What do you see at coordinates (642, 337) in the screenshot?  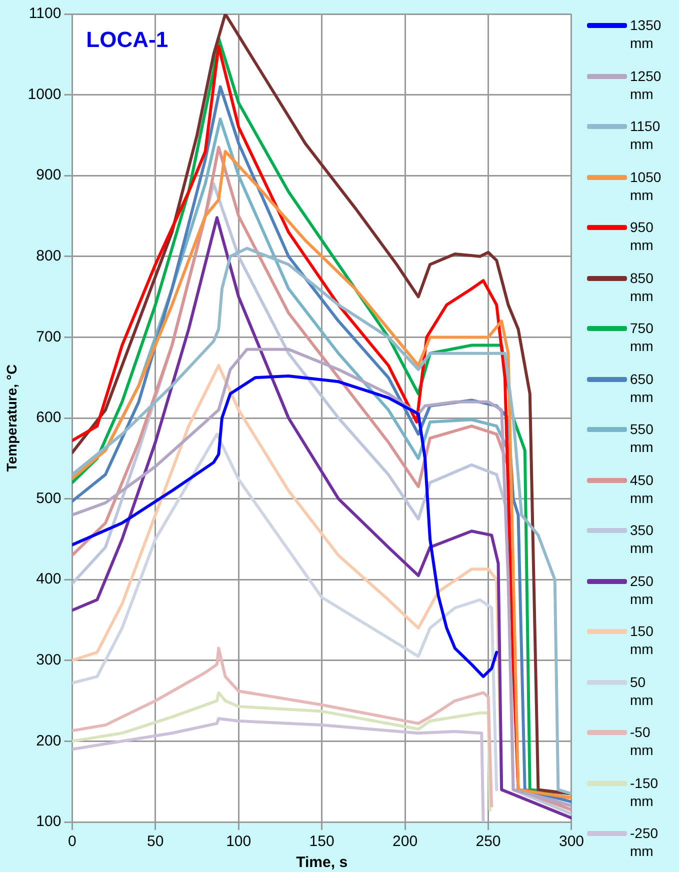 I see `legend-label: 750 mm` at bounding box center [642, 337].